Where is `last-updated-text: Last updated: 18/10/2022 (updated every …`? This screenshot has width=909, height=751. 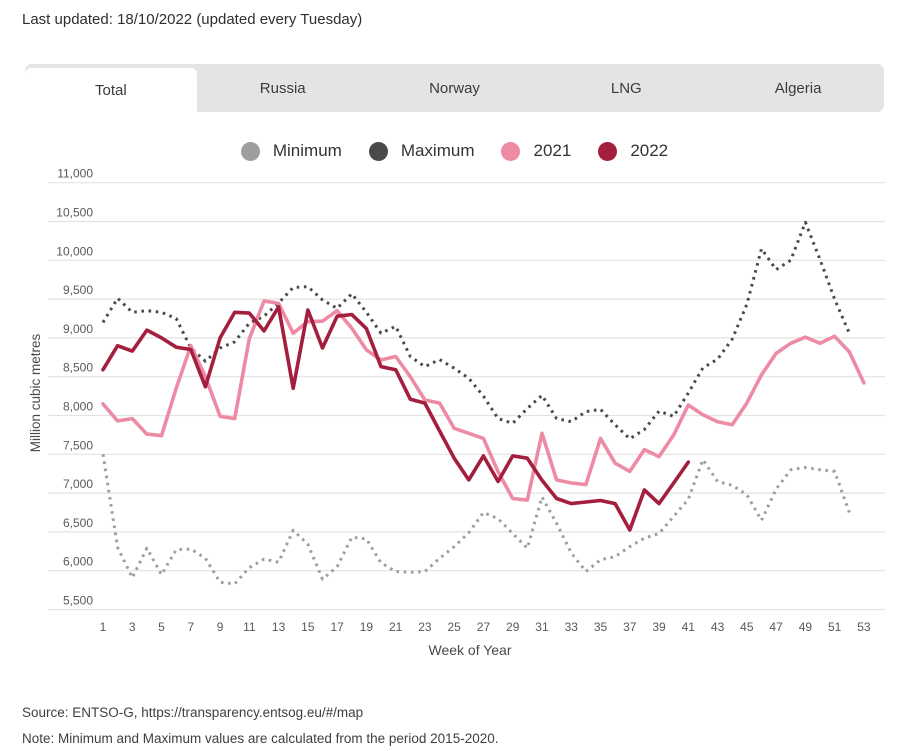 last-updated-text: Last updated: 18/10/2022 (updated every … is located at coordinates (192, 19).